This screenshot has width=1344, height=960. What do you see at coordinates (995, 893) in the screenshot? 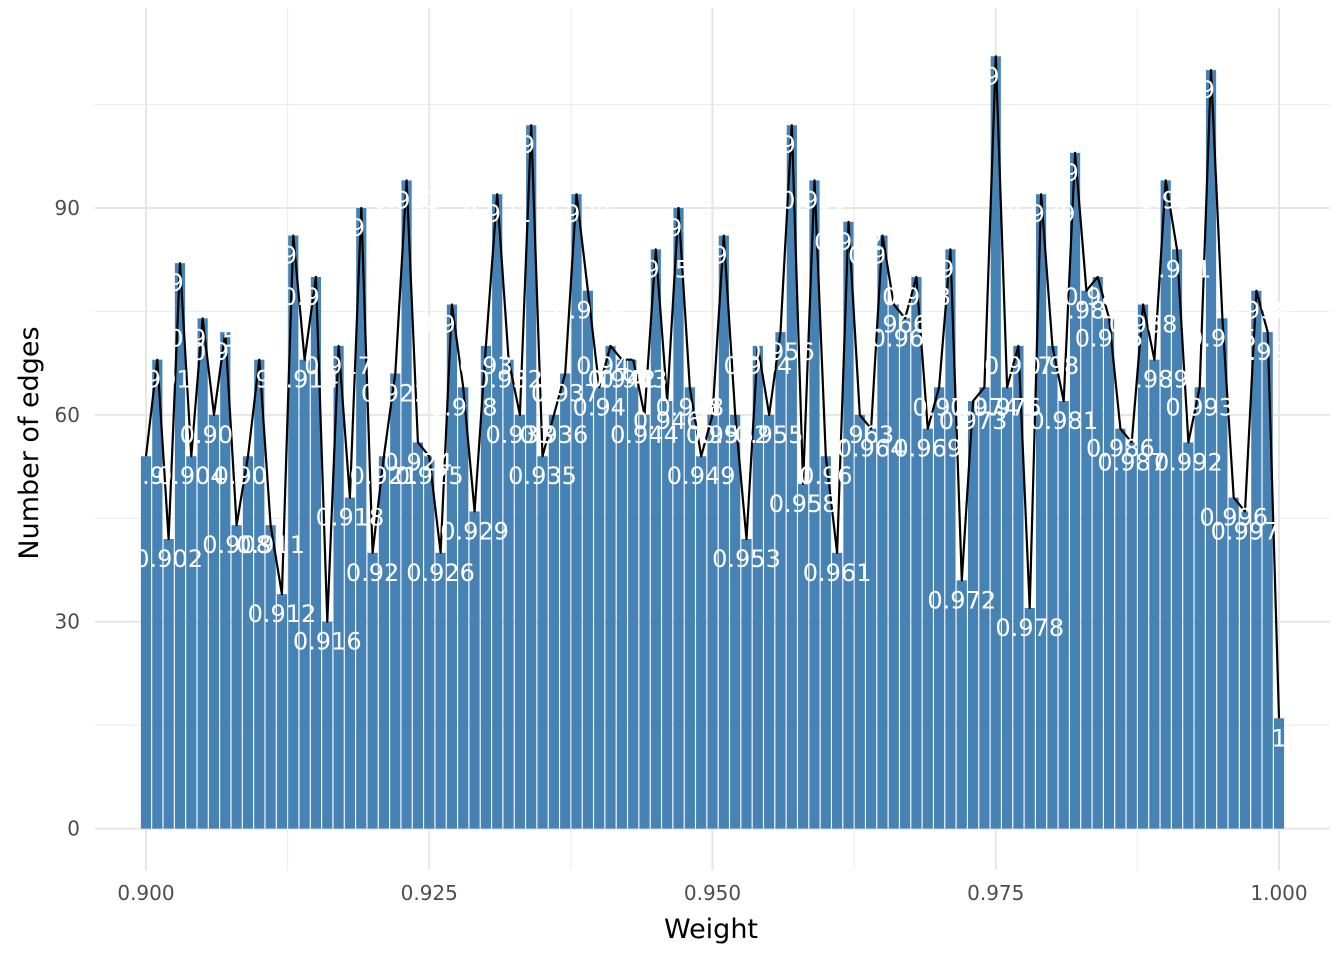
I see `x-tick-label: 0.975` at bounding box center [995, 893].